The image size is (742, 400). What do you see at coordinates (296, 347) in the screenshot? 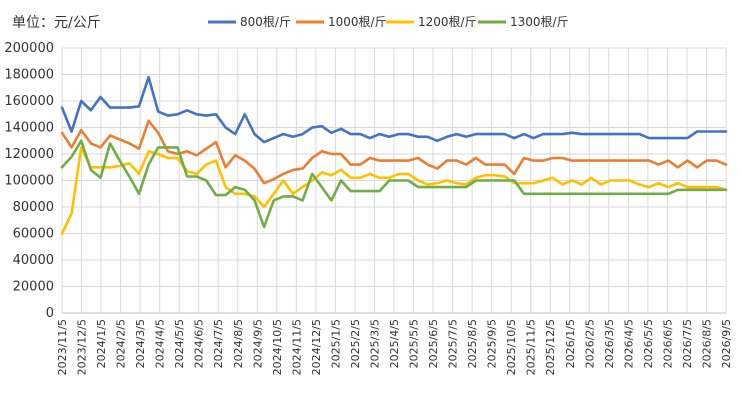
I see `x-tick-label: 2024/11/5` at bounding box center [296, 347].